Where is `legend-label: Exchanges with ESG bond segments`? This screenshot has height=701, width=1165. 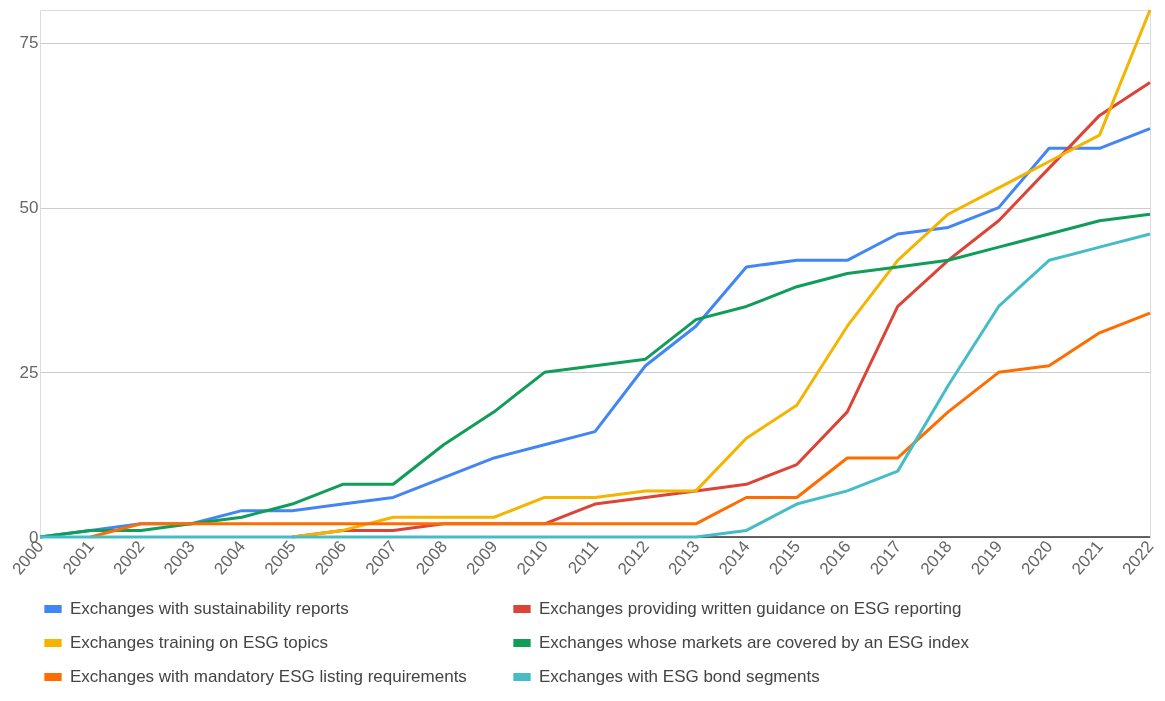
legend-label: Exchanges with ESG bond segments is located at coordinates (679, 676).